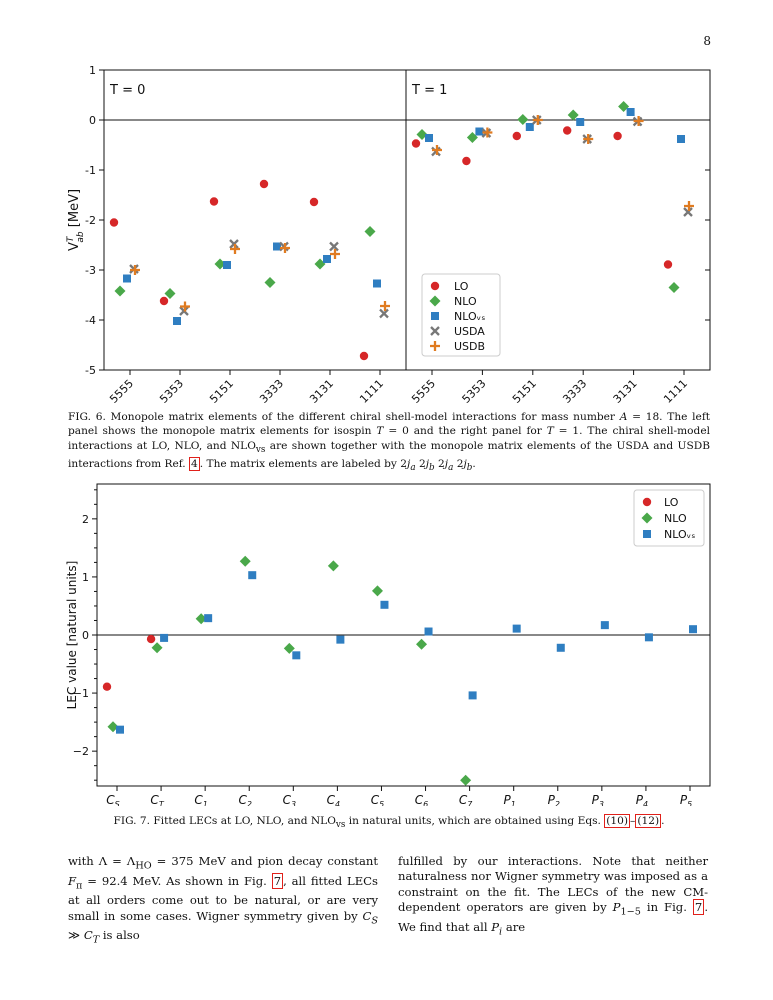 The height and width of the screenshot is (1000, 773). I want to click on x-tick-label: P1, so click(510, 799).